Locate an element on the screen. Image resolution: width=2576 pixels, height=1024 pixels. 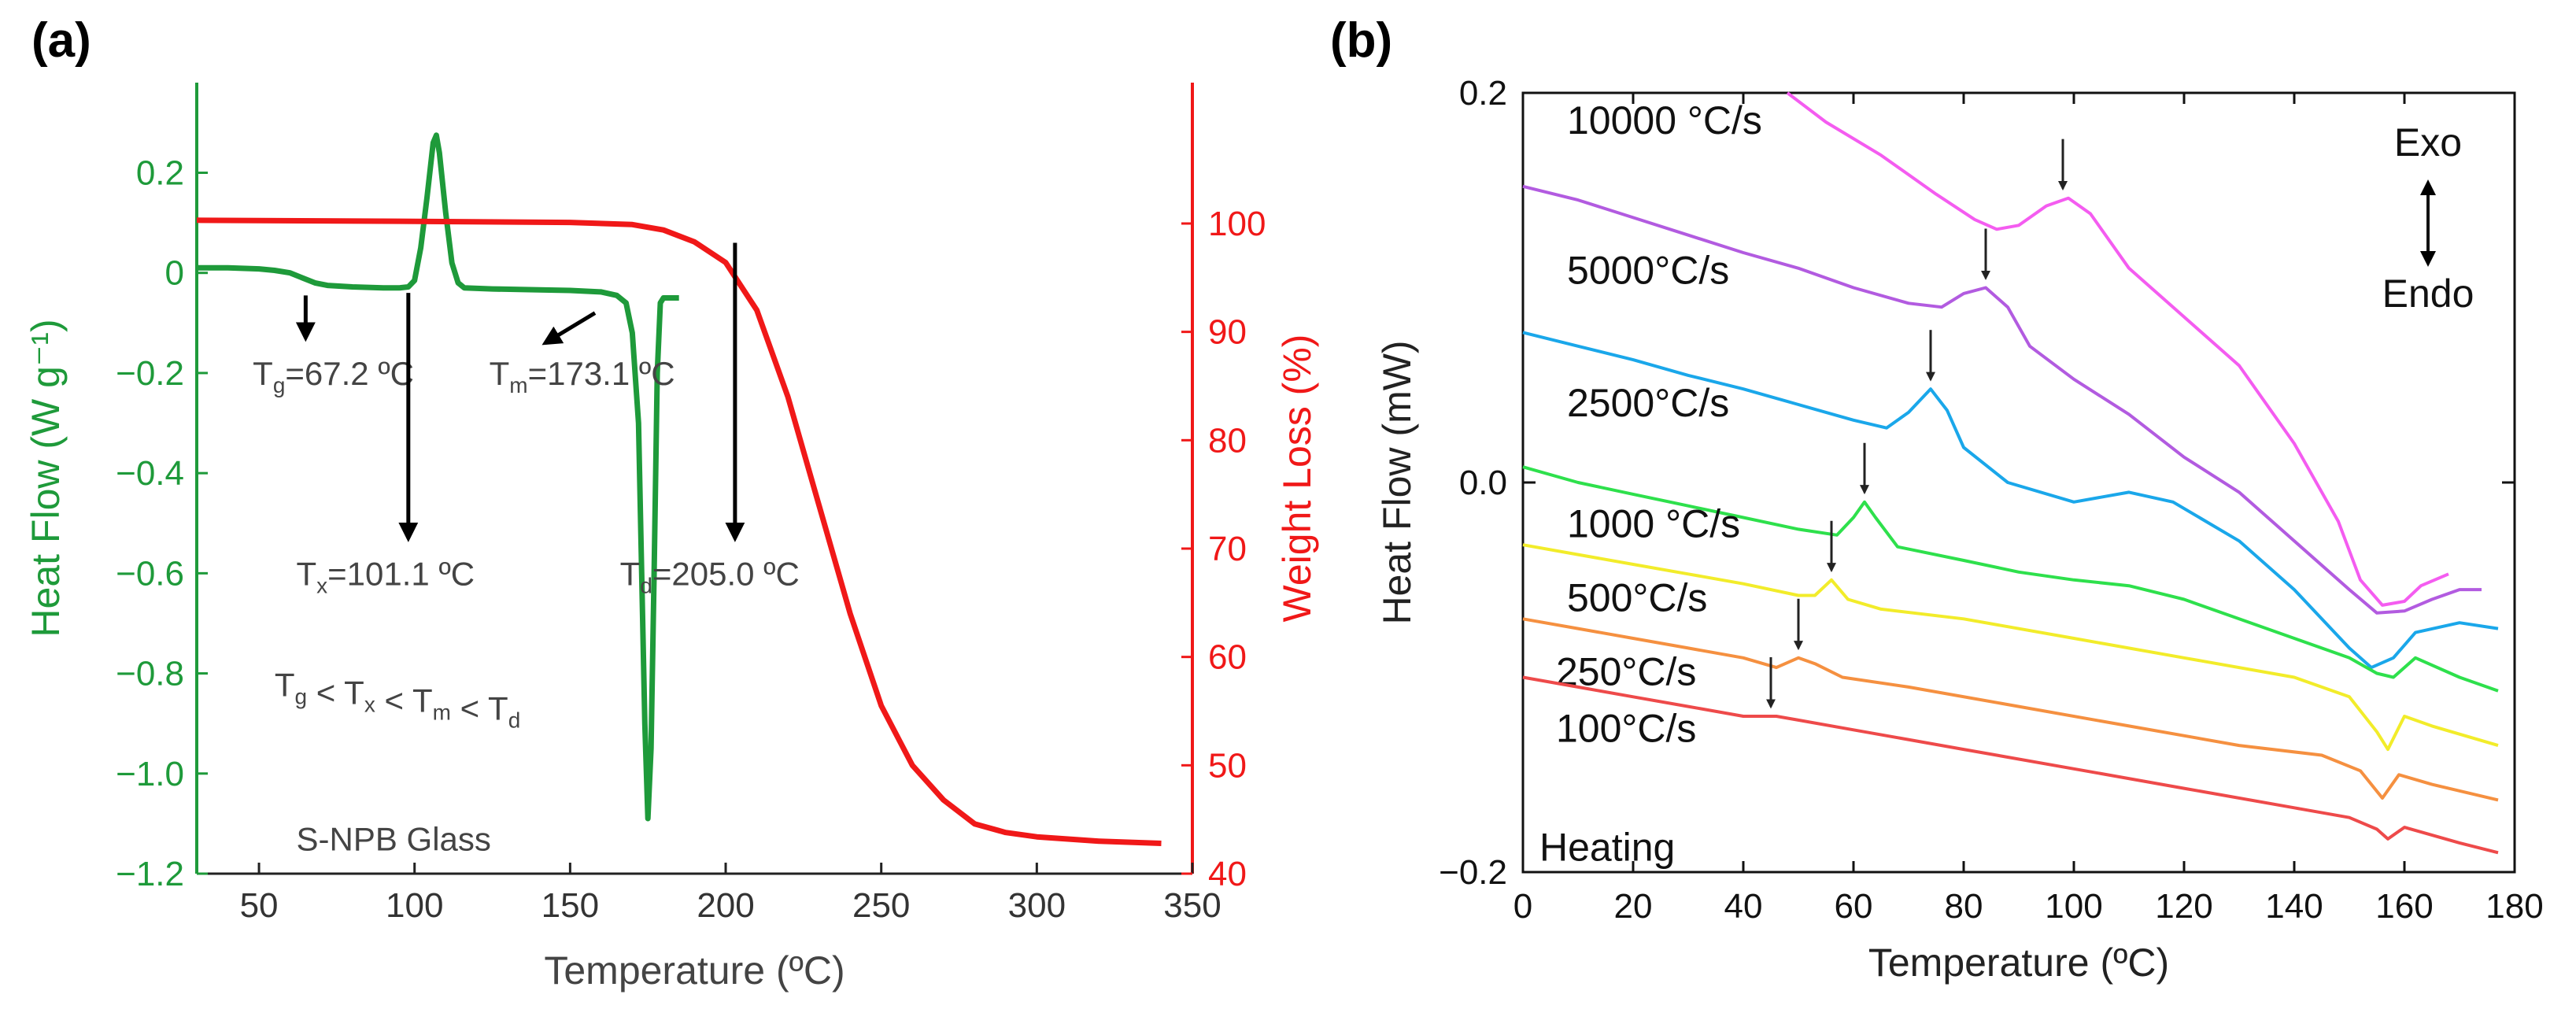
x-tick-label-b: 60 is located at coordinates (1854, 906).